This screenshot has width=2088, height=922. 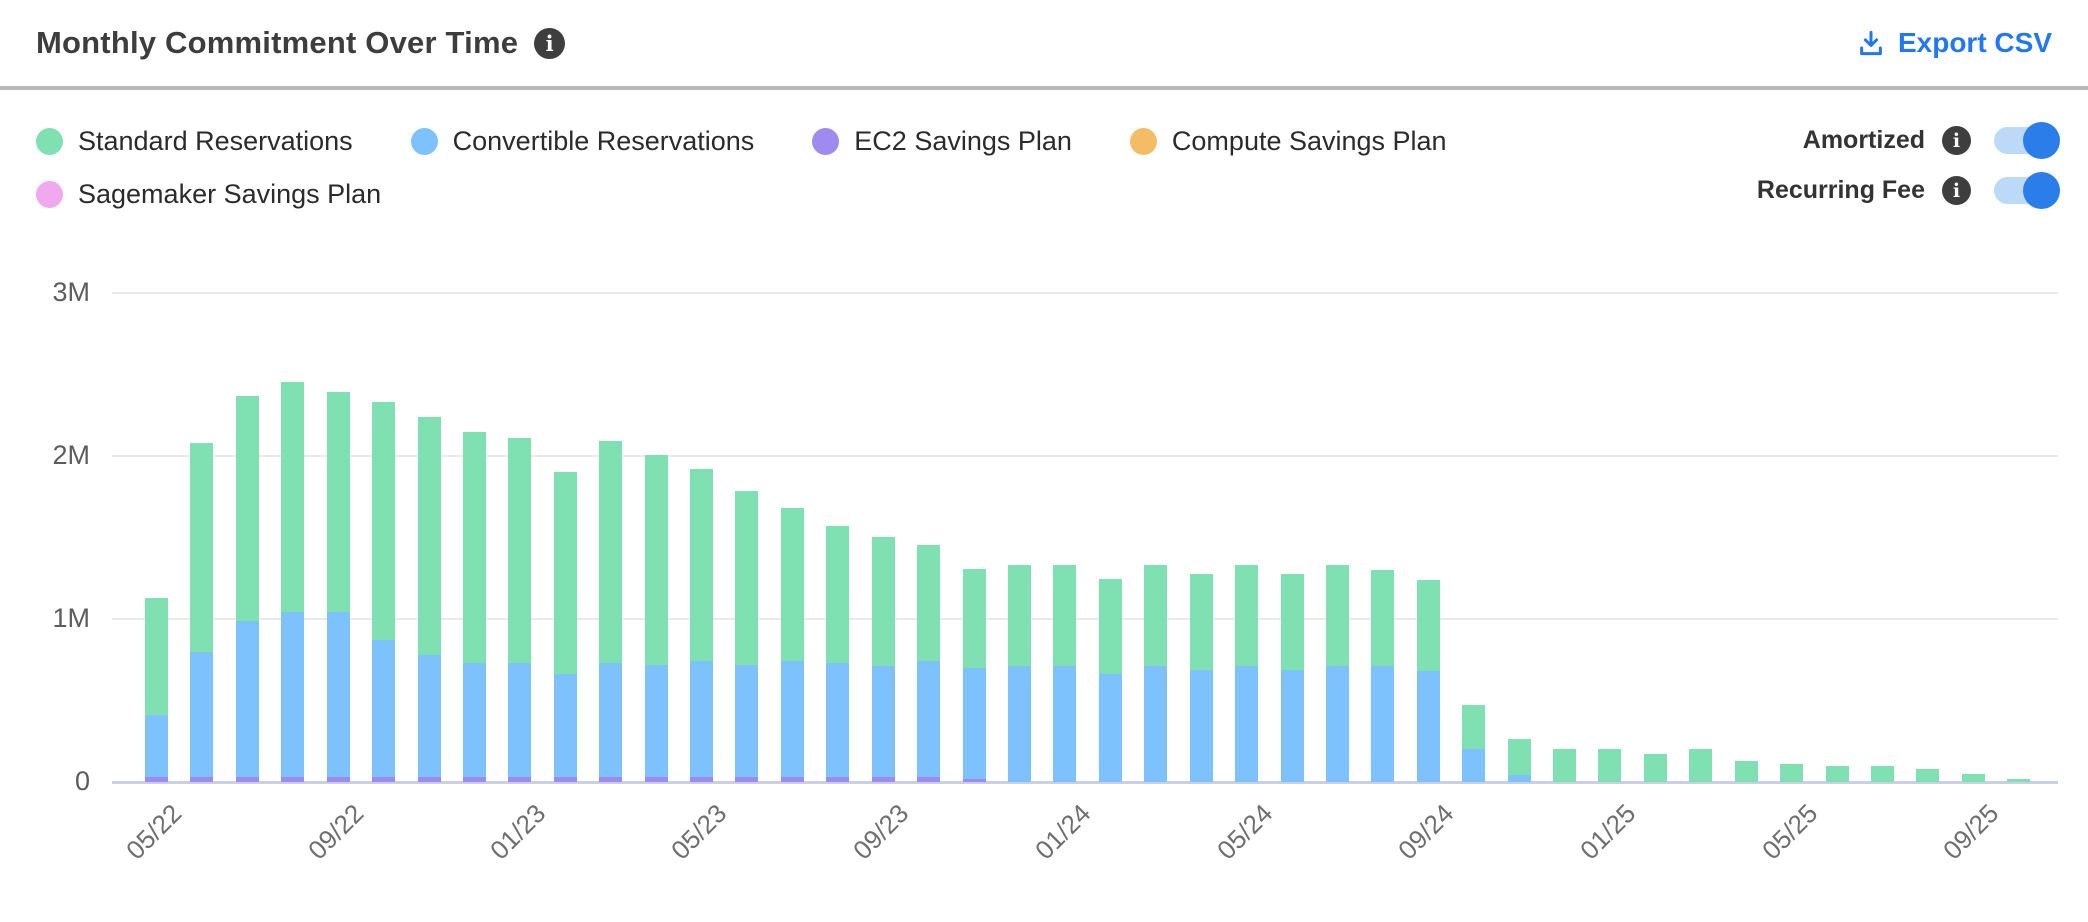 I want to click on title-info-icon: i, so click(x=550, y=43).